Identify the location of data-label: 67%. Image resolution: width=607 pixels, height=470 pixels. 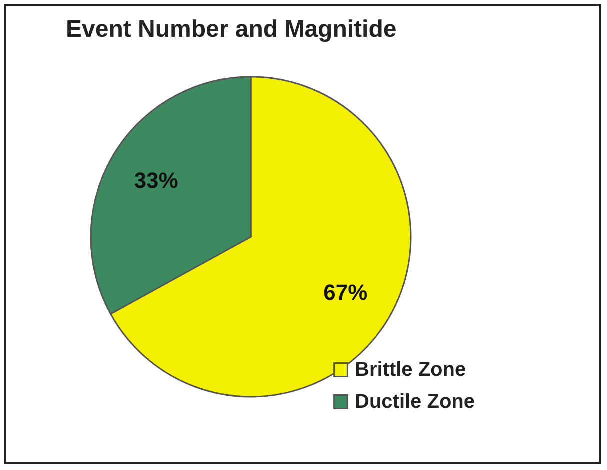
(346, 292).